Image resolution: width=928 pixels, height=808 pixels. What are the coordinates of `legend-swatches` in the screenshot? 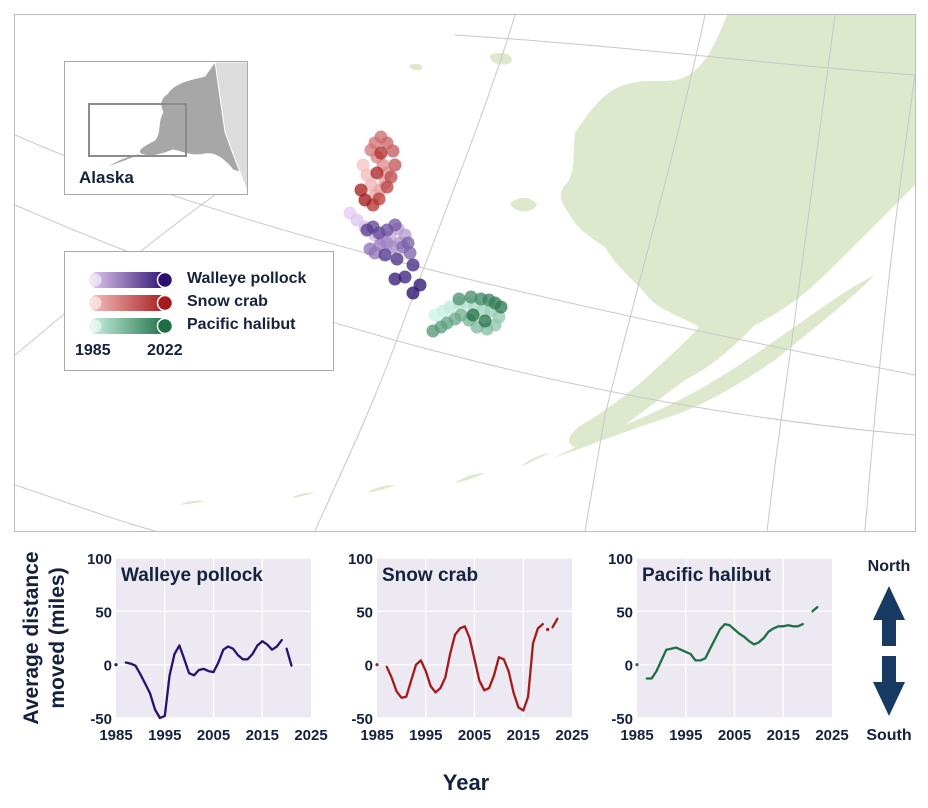 It's located at (131, 303).